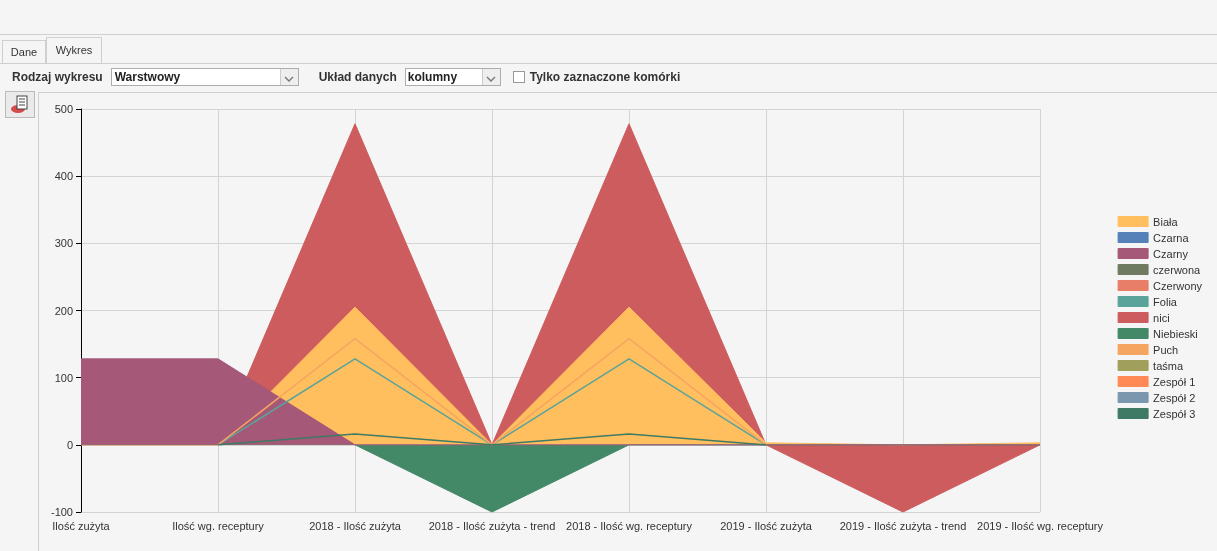 The height and width of the screenshot is (551, 1217). What do you see at coordinates (629, 525) in the screenshot?
I see `x-tick-label: 2018 - Ilość wg. receptury` at bounding box center [629, 525].